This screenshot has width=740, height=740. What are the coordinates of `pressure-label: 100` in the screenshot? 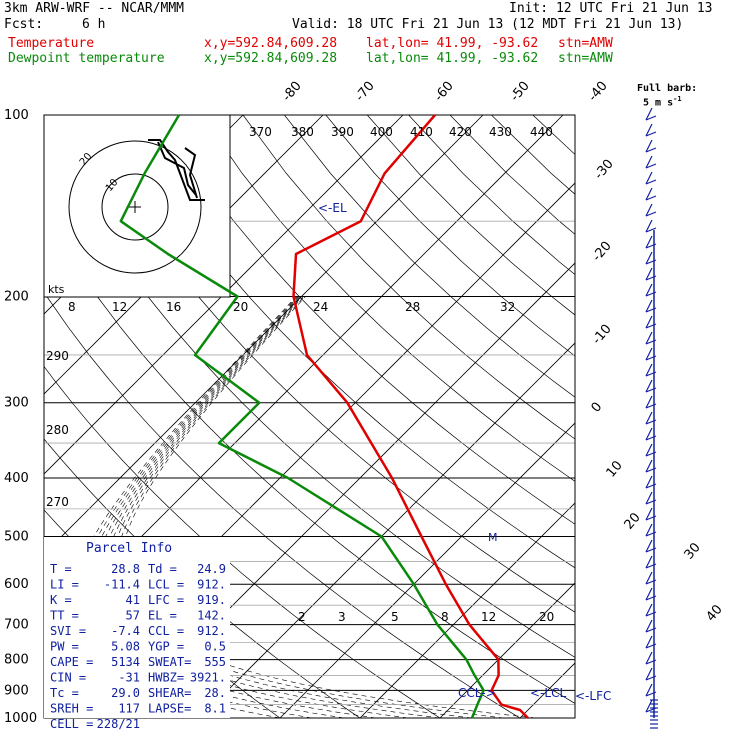 It's located at (16, 115).